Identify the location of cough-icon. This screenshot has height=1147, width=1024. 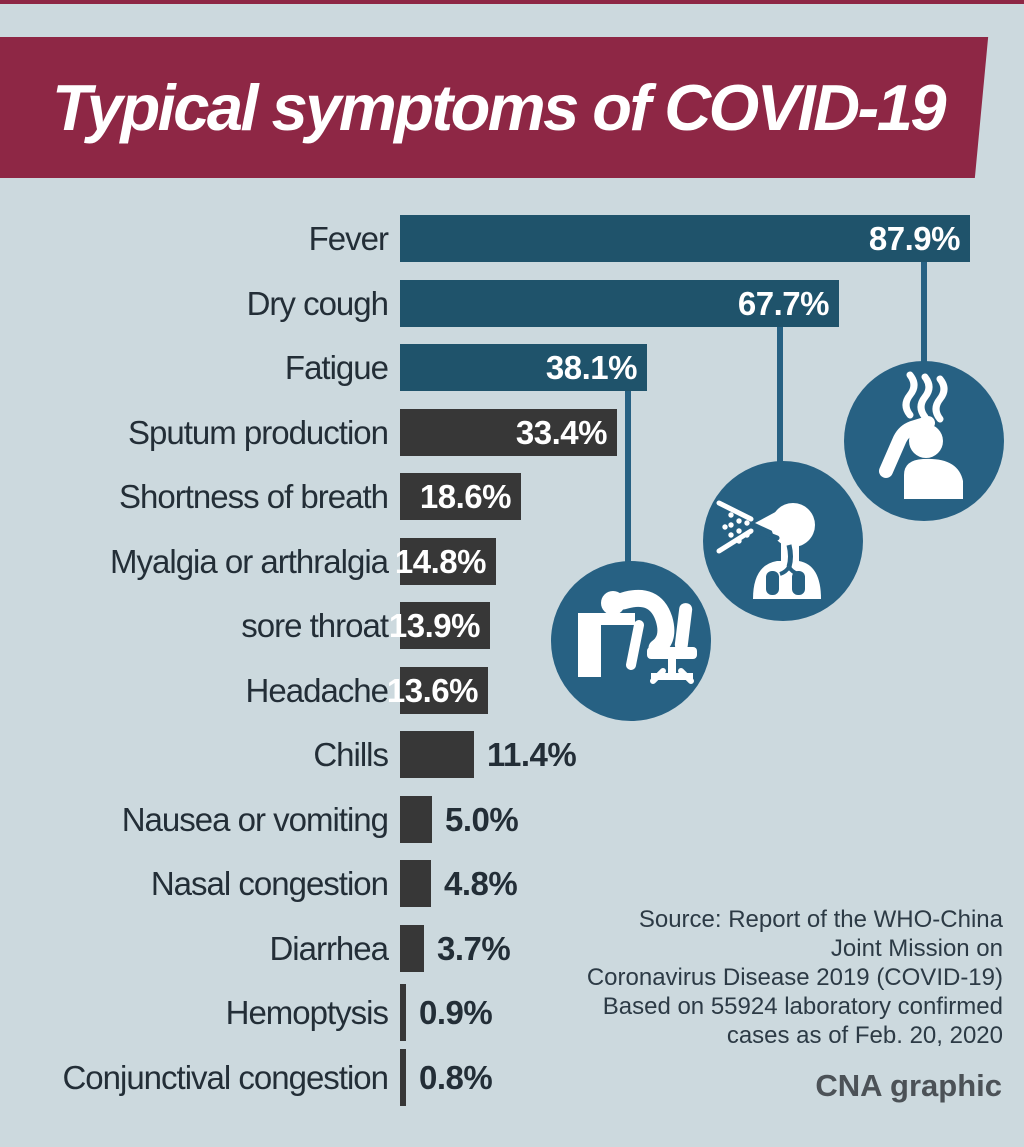
(783, 541).